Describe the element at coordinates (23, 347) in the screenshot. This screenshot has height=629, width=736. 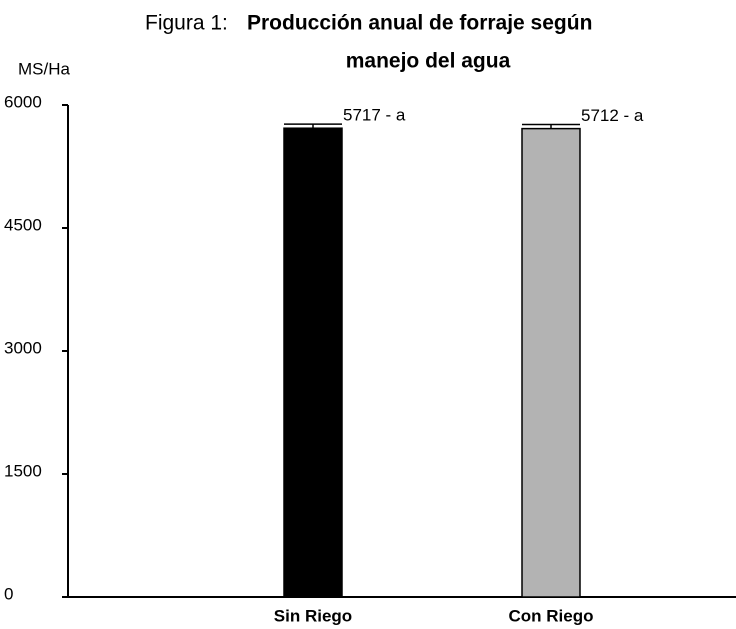
I see `y-tick-label: 3000` at that location.